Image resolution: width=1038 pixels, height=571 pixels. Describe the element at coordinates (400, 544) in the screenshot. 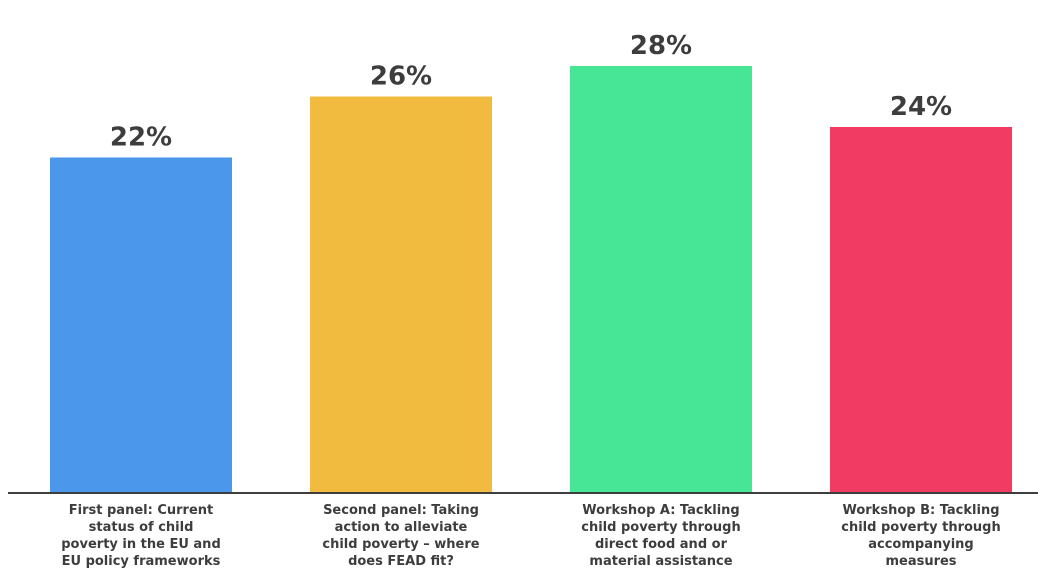

I see `category-label-line: child poverty – where` at that location.